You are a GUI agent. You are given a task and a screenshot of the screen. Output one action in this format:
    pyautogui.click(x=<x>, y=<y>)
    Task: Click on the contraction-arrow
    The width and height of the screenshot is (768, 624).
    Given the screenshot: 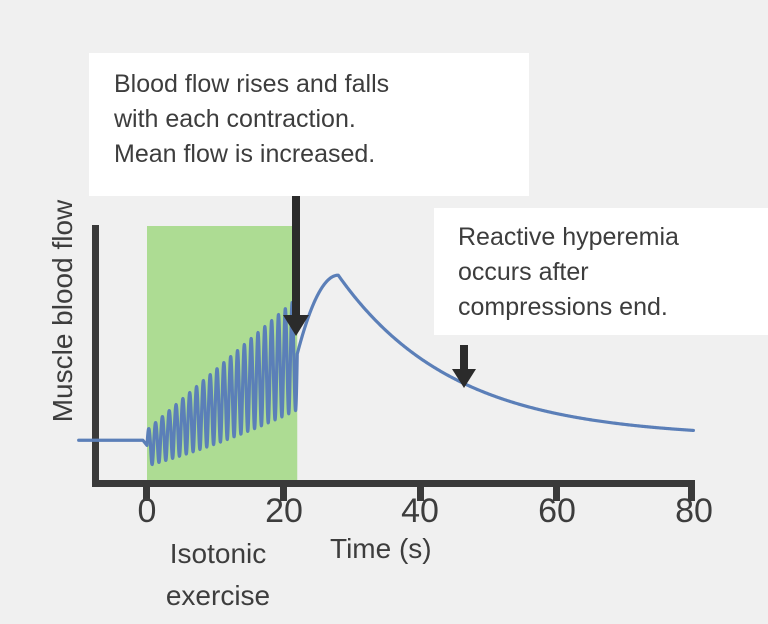 What is the action you would take?
    pyautogui.click(x=296, y=264)
    